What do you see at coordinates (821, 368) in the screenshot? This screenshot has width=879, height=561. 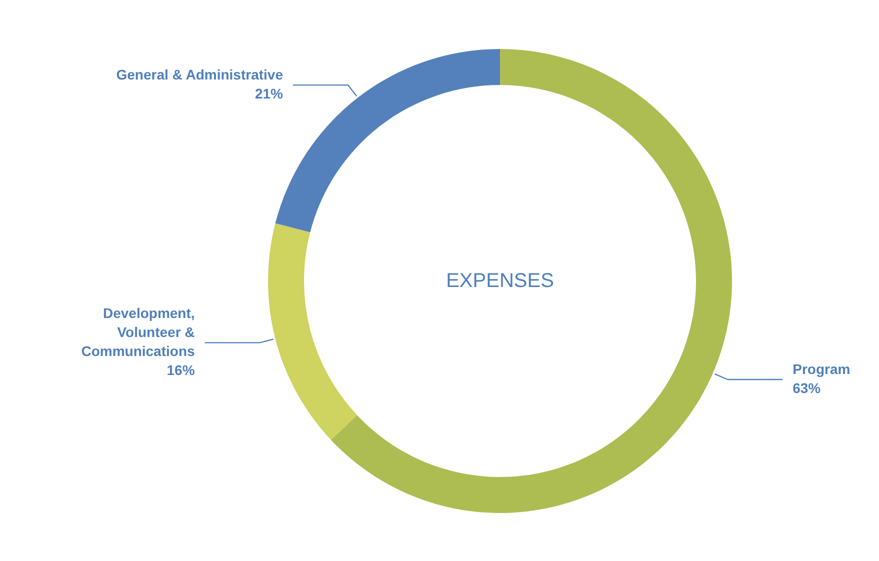 I see `slice-label: Program` at bounding box center [821, 368].